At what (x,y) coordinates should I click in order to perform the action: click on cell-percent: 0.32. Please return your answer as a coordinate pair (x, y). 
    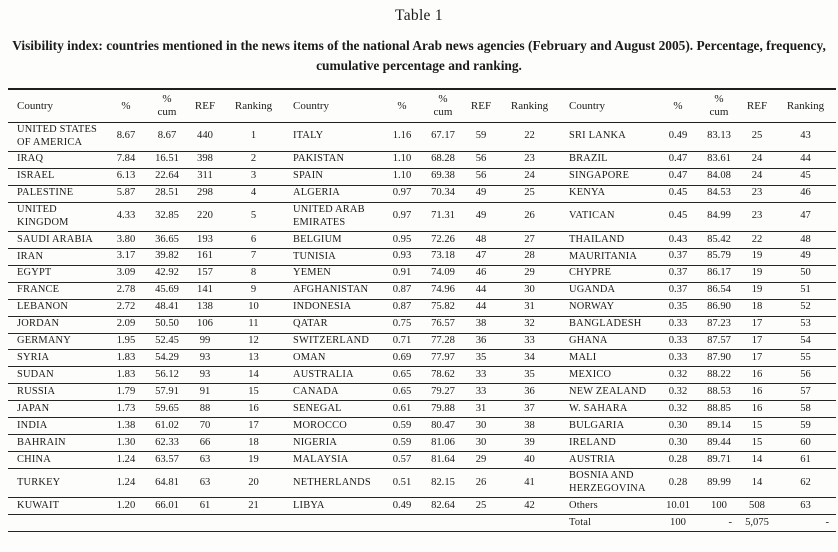
    Looking at the image, I should click on (678, 375).